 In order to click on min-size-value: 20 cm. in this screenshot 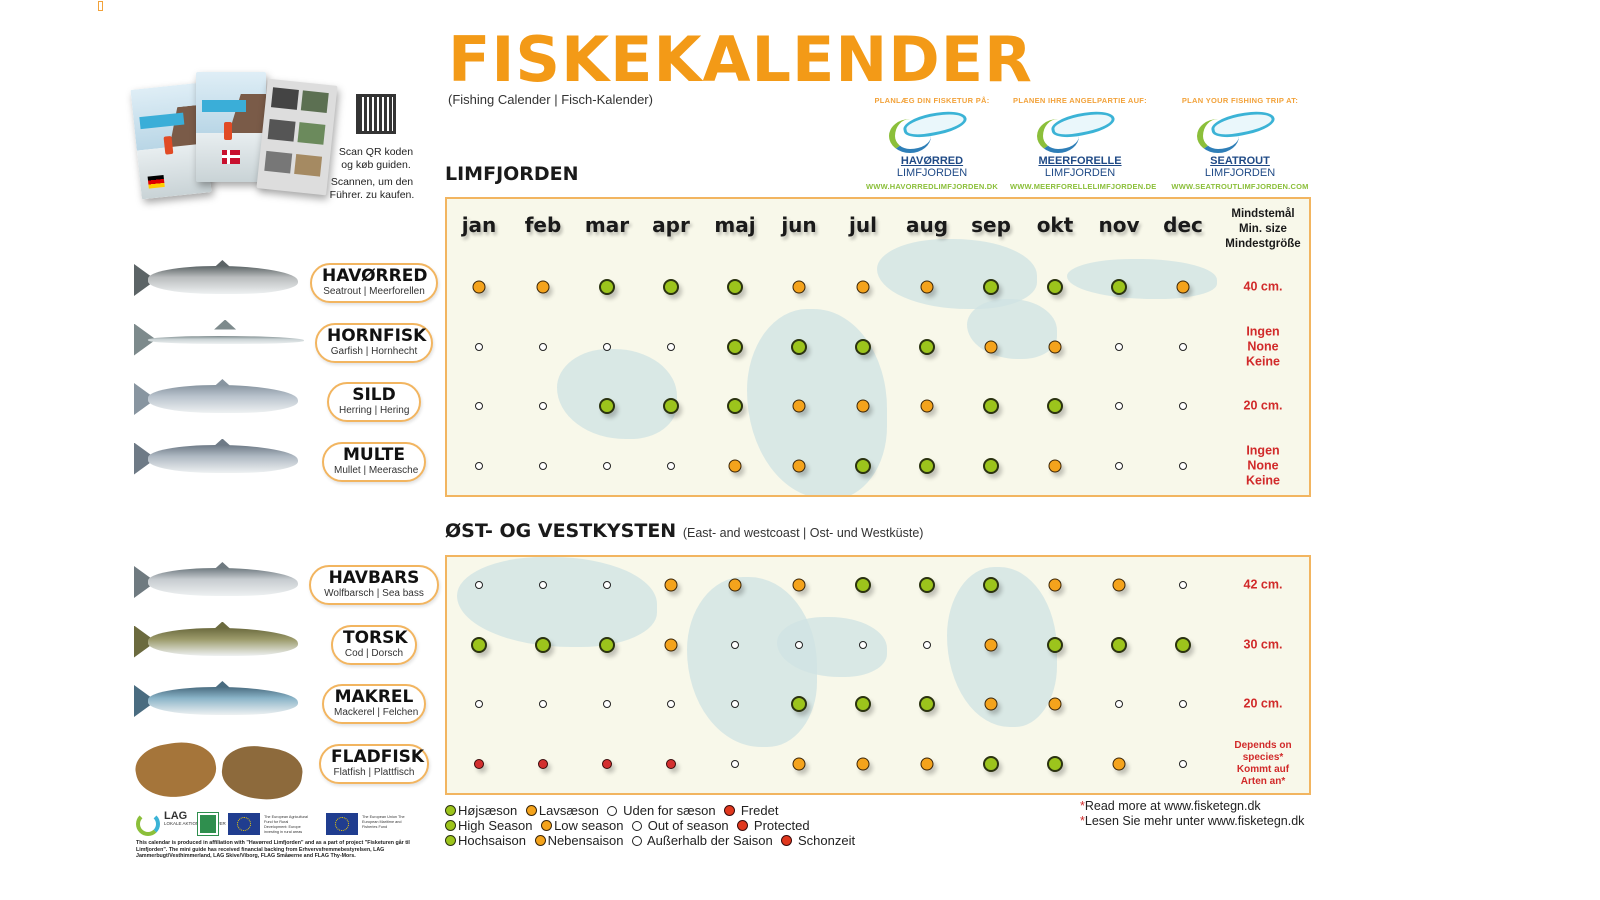, I will do `click(1263, 405)`.